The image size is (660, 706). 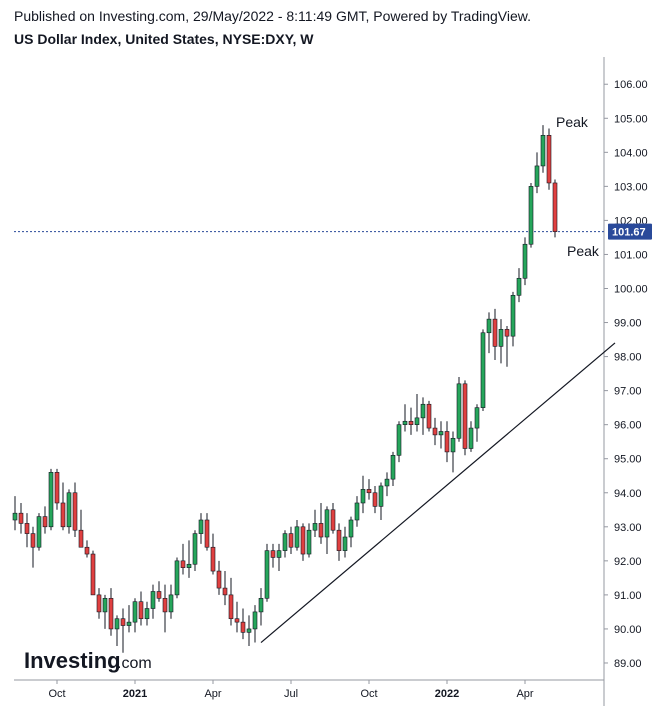 I want to click on time-axis: Oct 2021 Apr Jul Oct 2022 Apr, so click(x=291, y=690).